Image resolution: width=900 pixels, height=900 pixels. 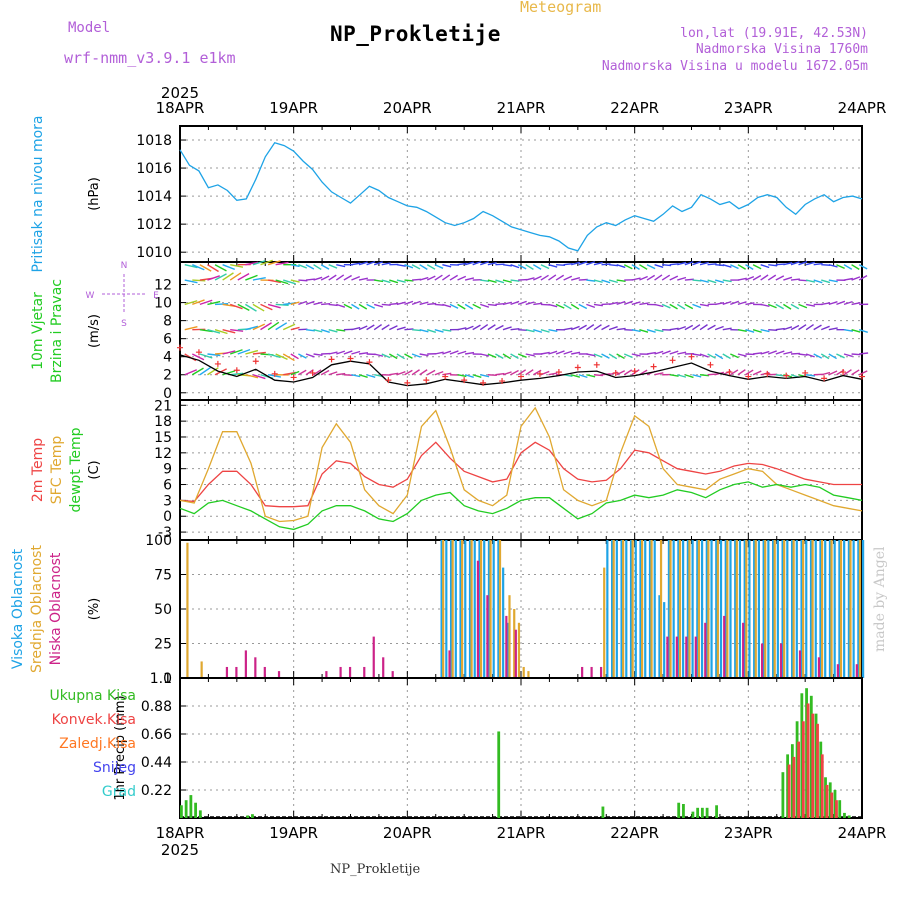 What do you see at coordinates (407, 108) in the screenshot?
I see `x-tick-label-top: 20APR` at bounding box center [407, 108].